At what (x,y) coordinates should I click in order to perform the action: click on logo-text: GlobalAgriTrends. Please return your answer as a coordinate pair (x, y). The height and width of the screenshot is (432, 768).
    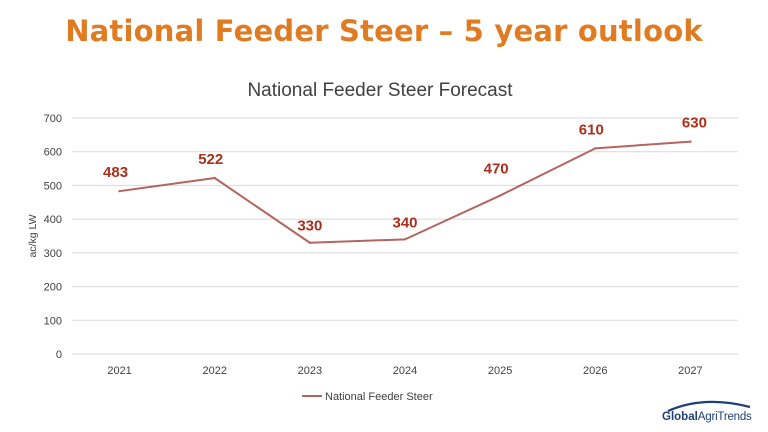
    Looking at the image, I should click on (707, 417).